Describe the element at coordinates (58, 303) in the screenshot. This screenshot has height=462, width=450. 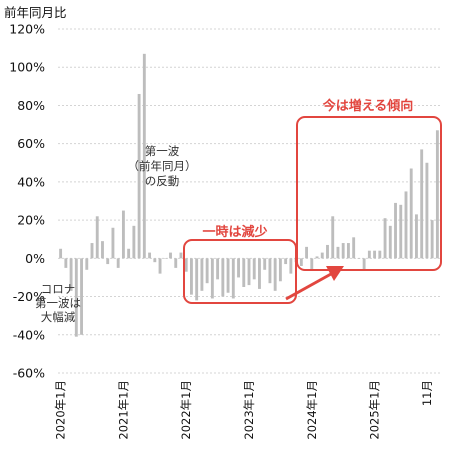
I see `corona-annotation-line2: 第一波は` at that location.